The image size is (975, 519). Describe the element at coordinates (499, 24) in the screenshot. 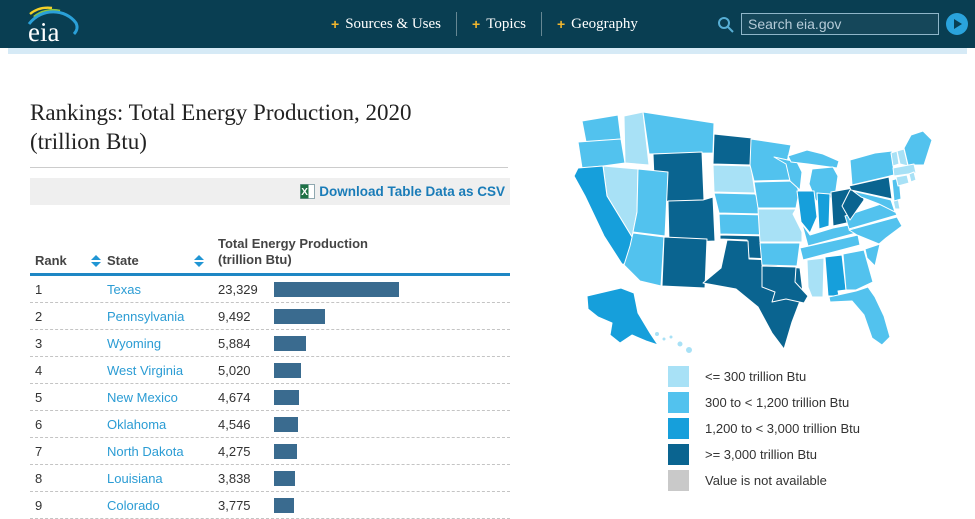

I see `nav-topics: + Topics` at that location.